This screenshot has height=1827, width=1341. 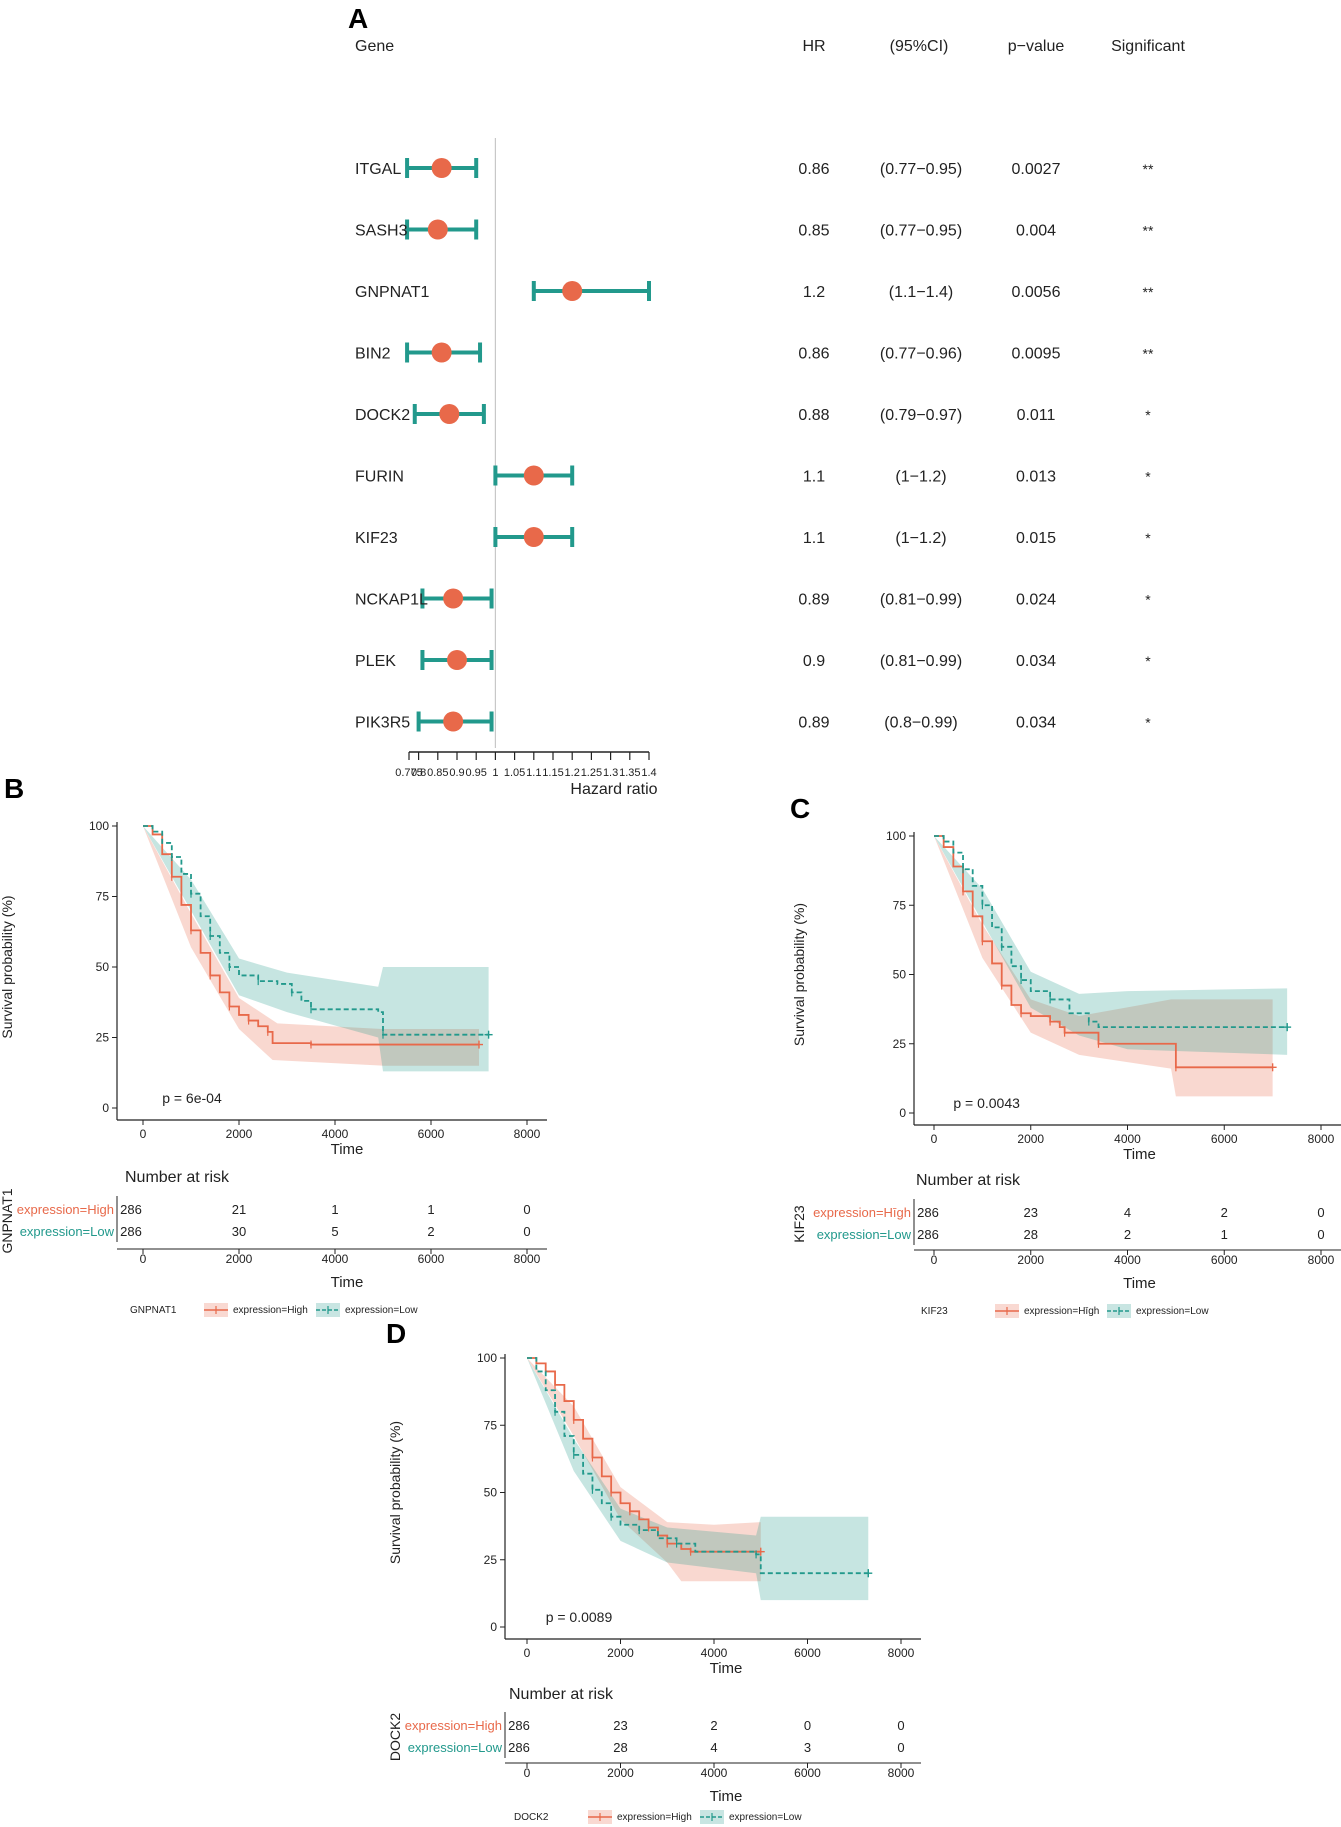 I want to click on forest-tick-label: 1.25, so click(x=591, y=773).